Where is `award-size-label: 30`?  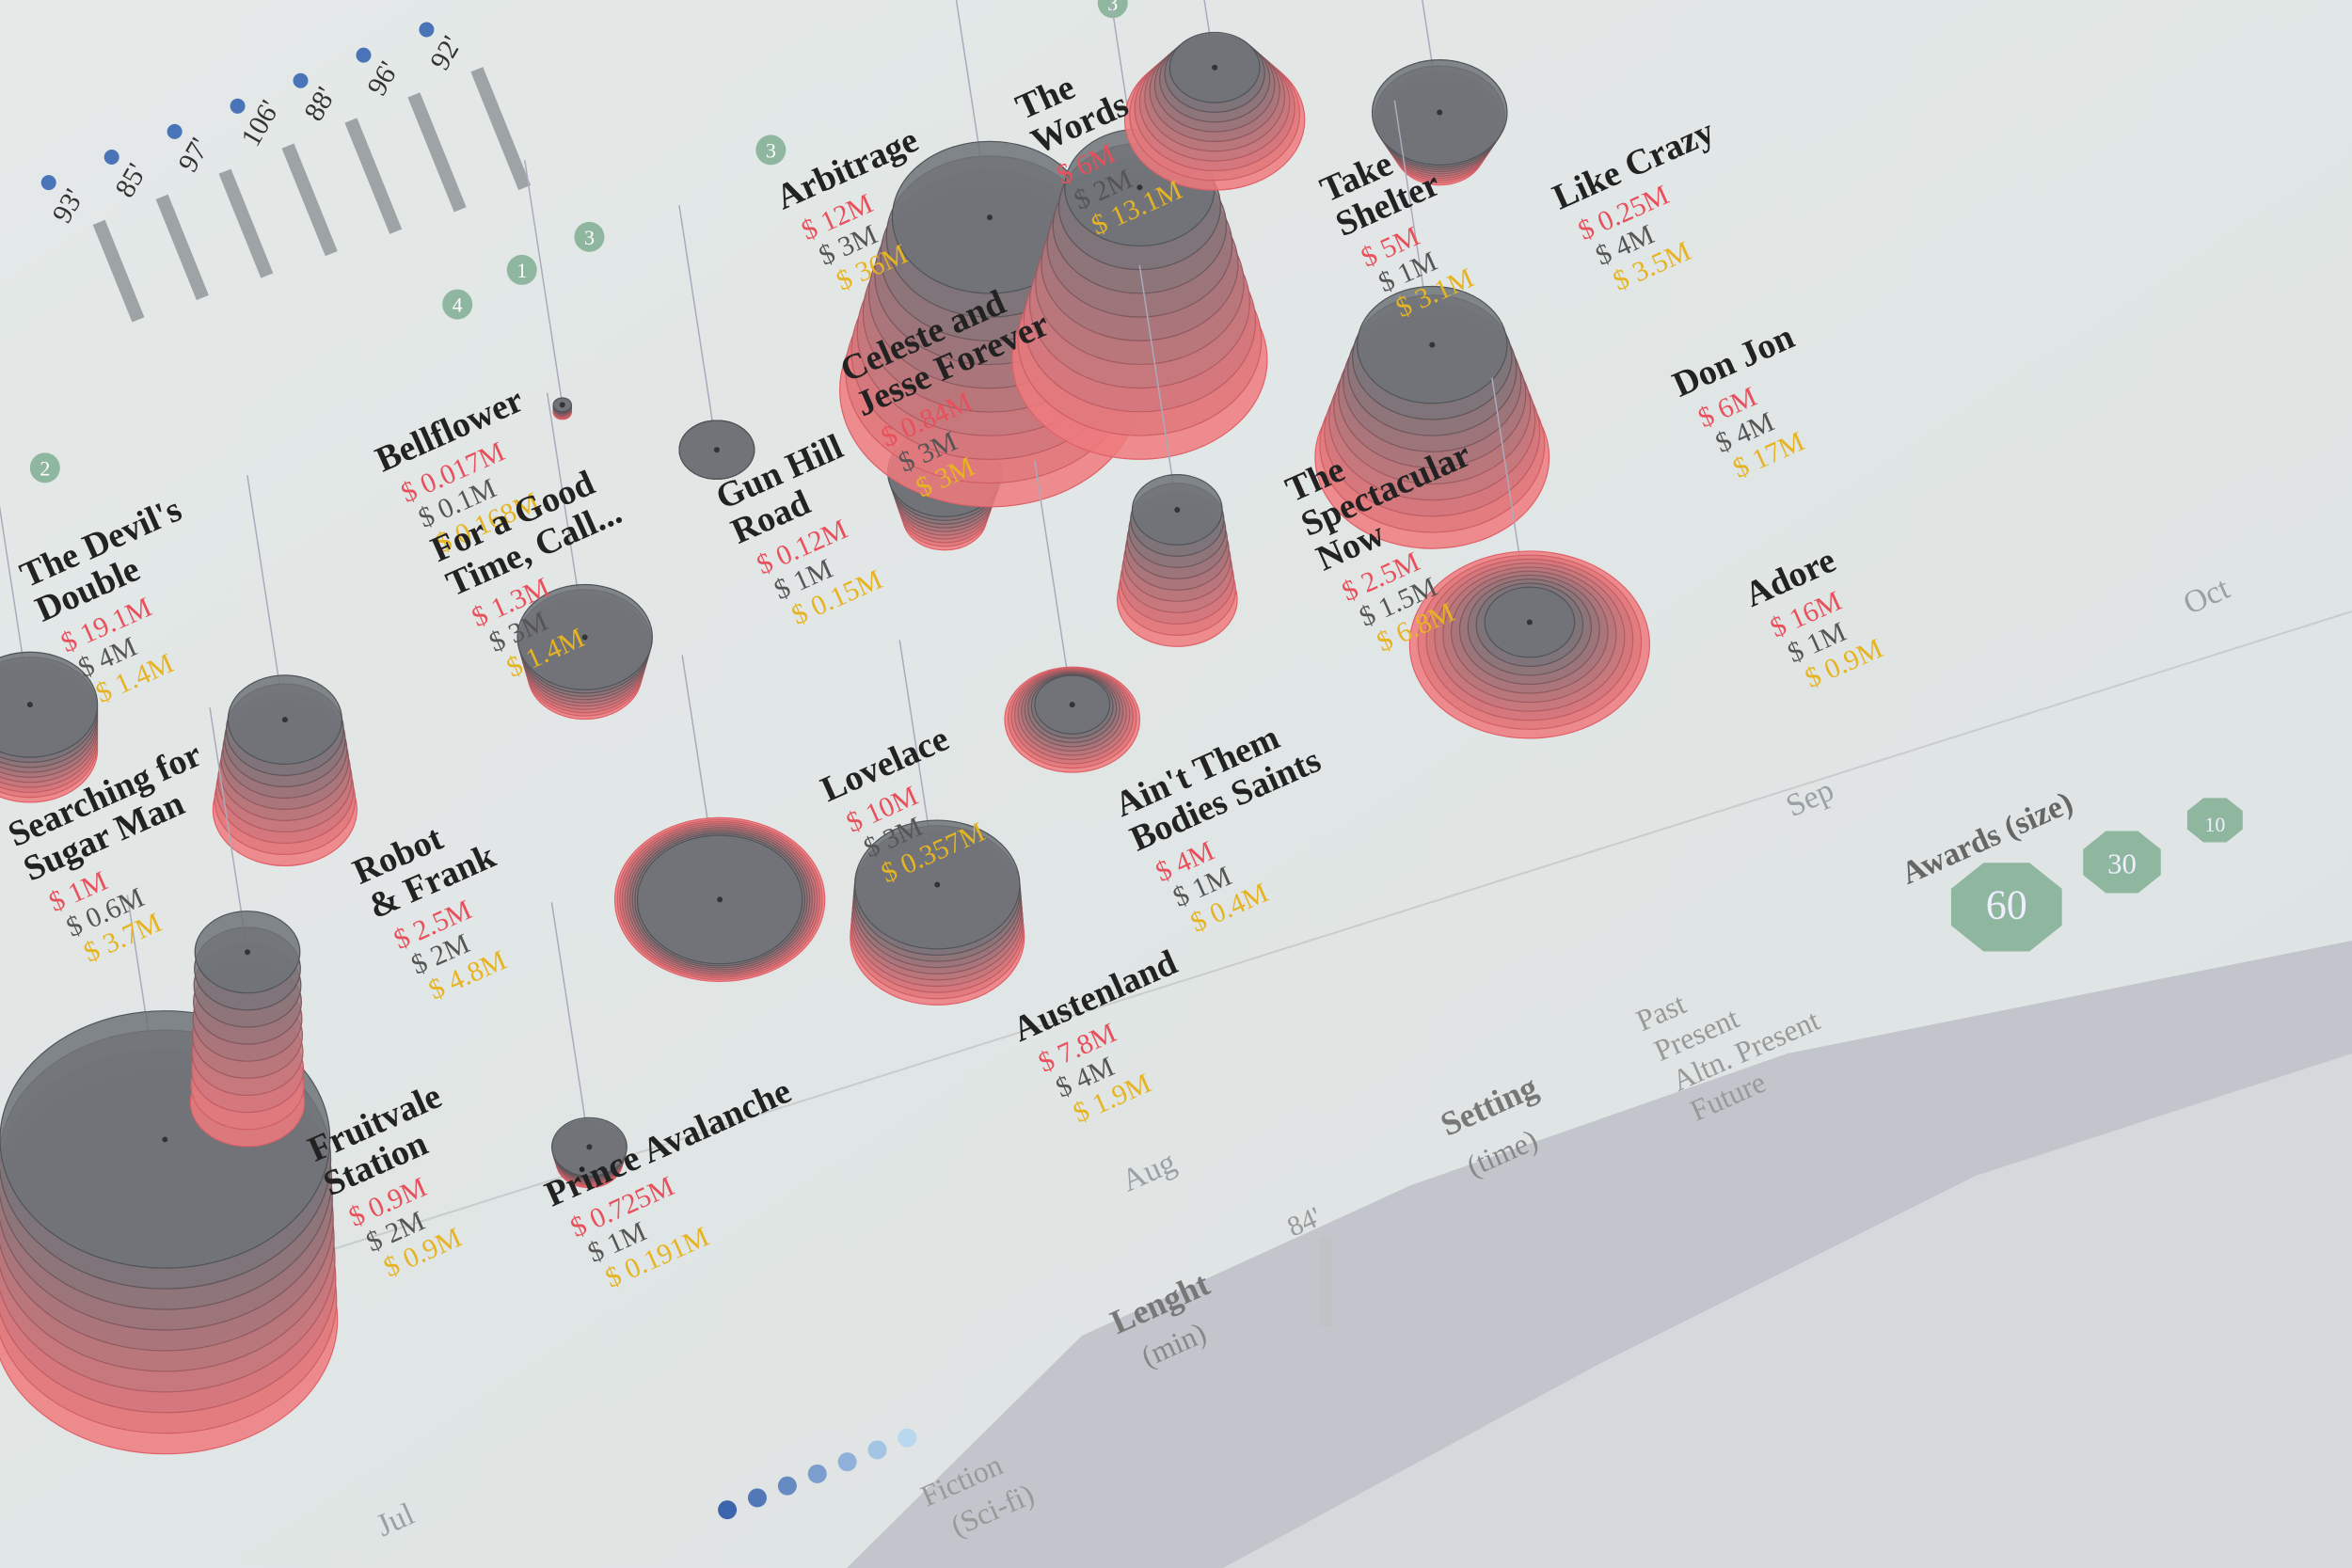
award-size-label: 30 is located at coordinates (2122, 864).